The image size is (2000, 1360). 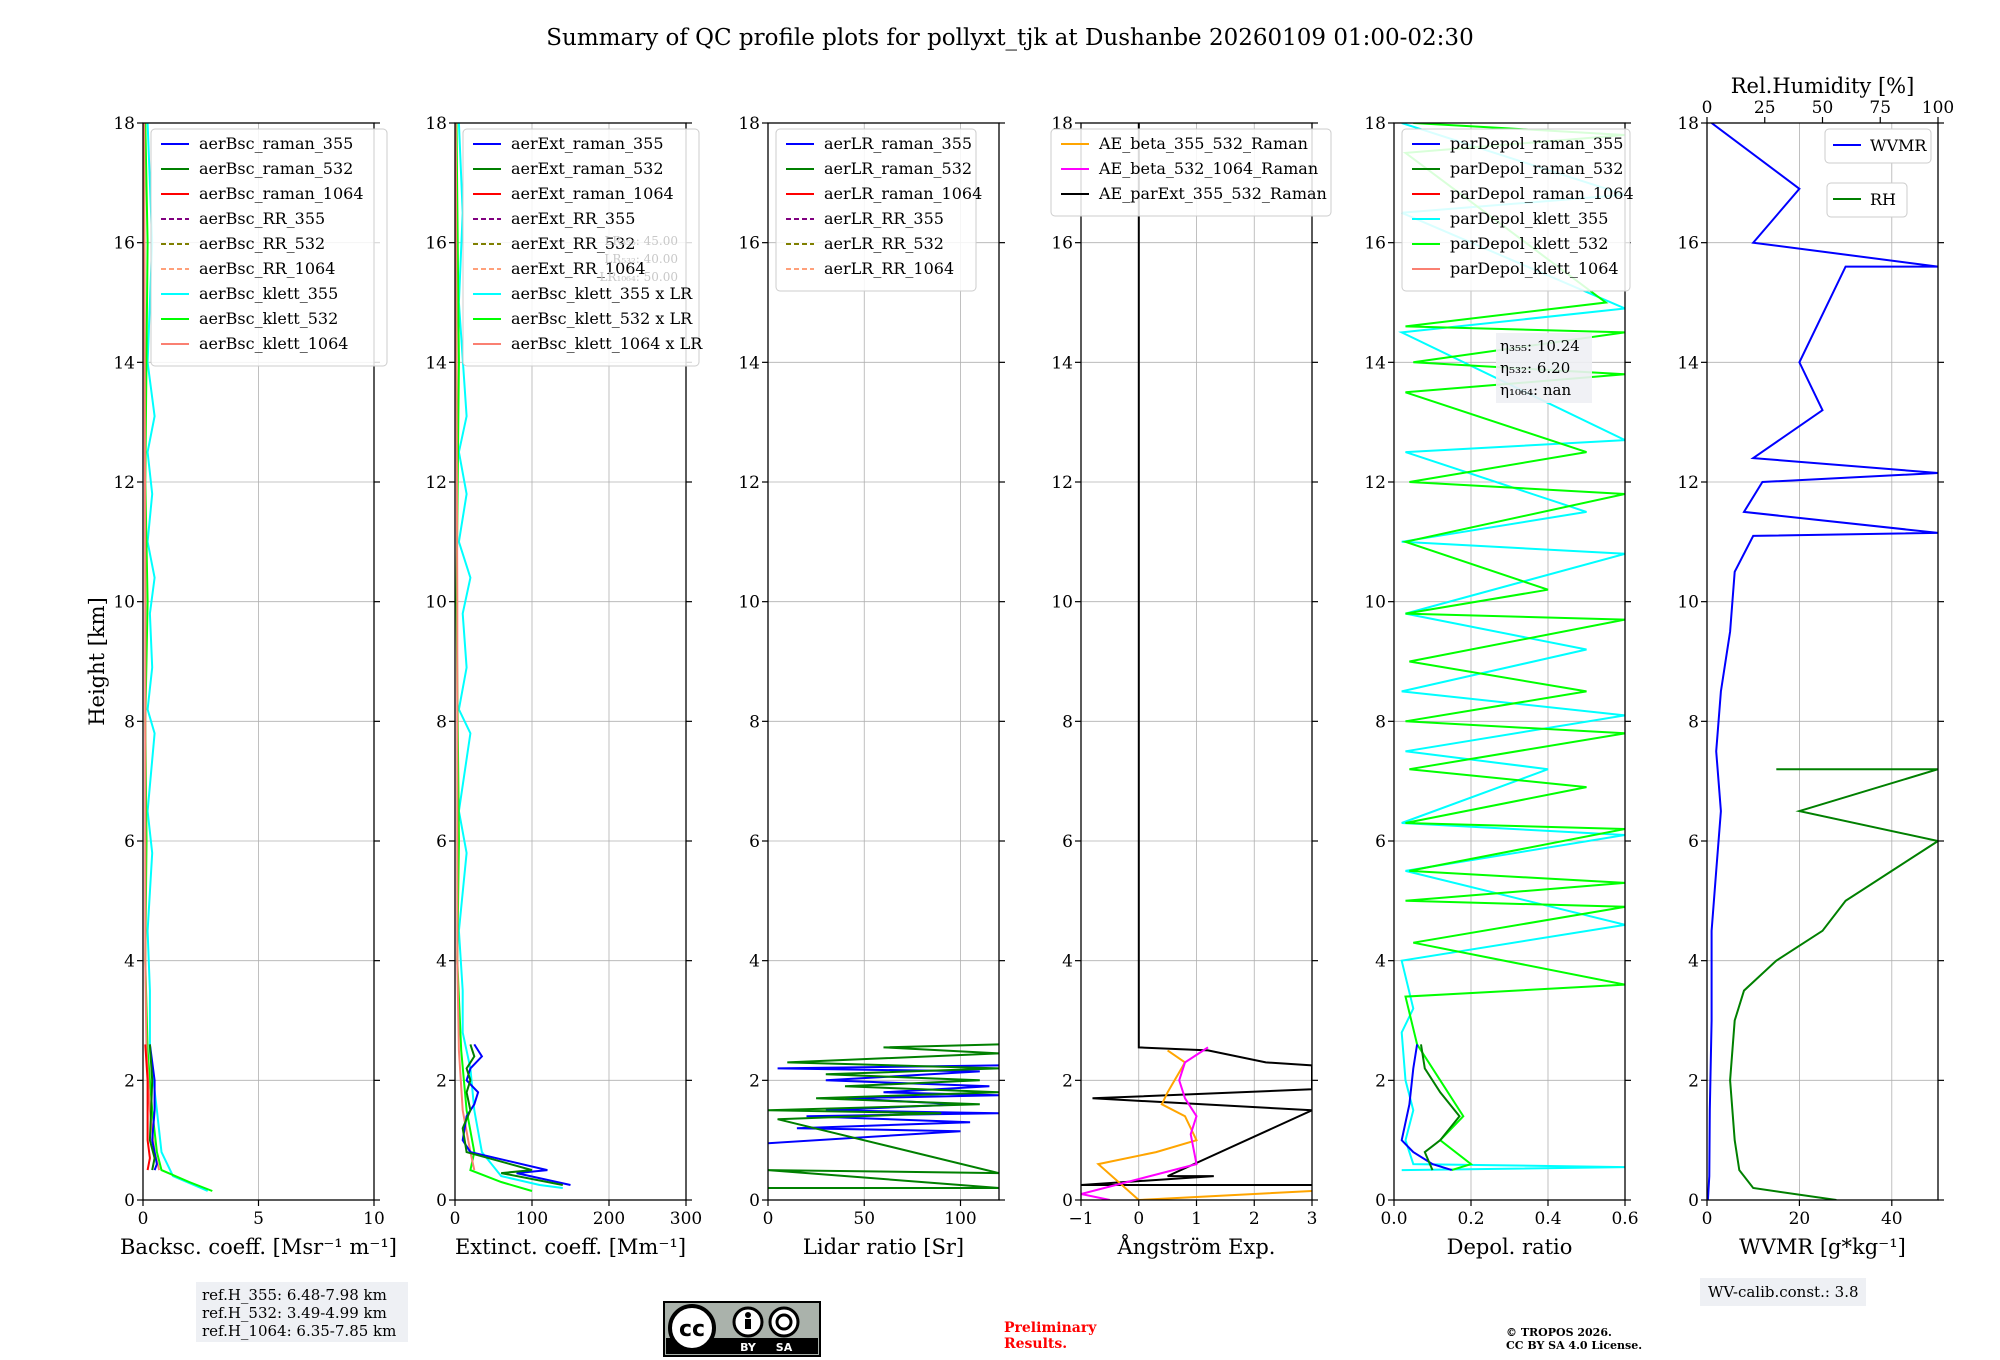 What do you see at coordinates (1574, 1345) in the screenshot?
I see `copyright-line-2: CC BY SA 4.0 License.` at bounding box center [1574, 1345].